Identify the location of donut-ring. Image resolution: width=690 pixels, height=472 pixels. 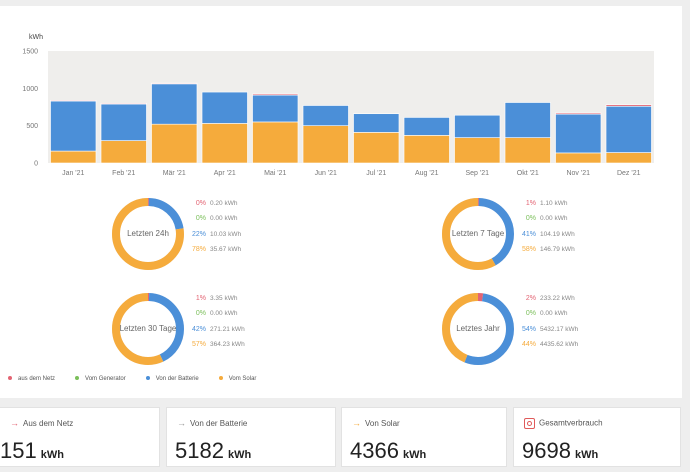
(148, 329).